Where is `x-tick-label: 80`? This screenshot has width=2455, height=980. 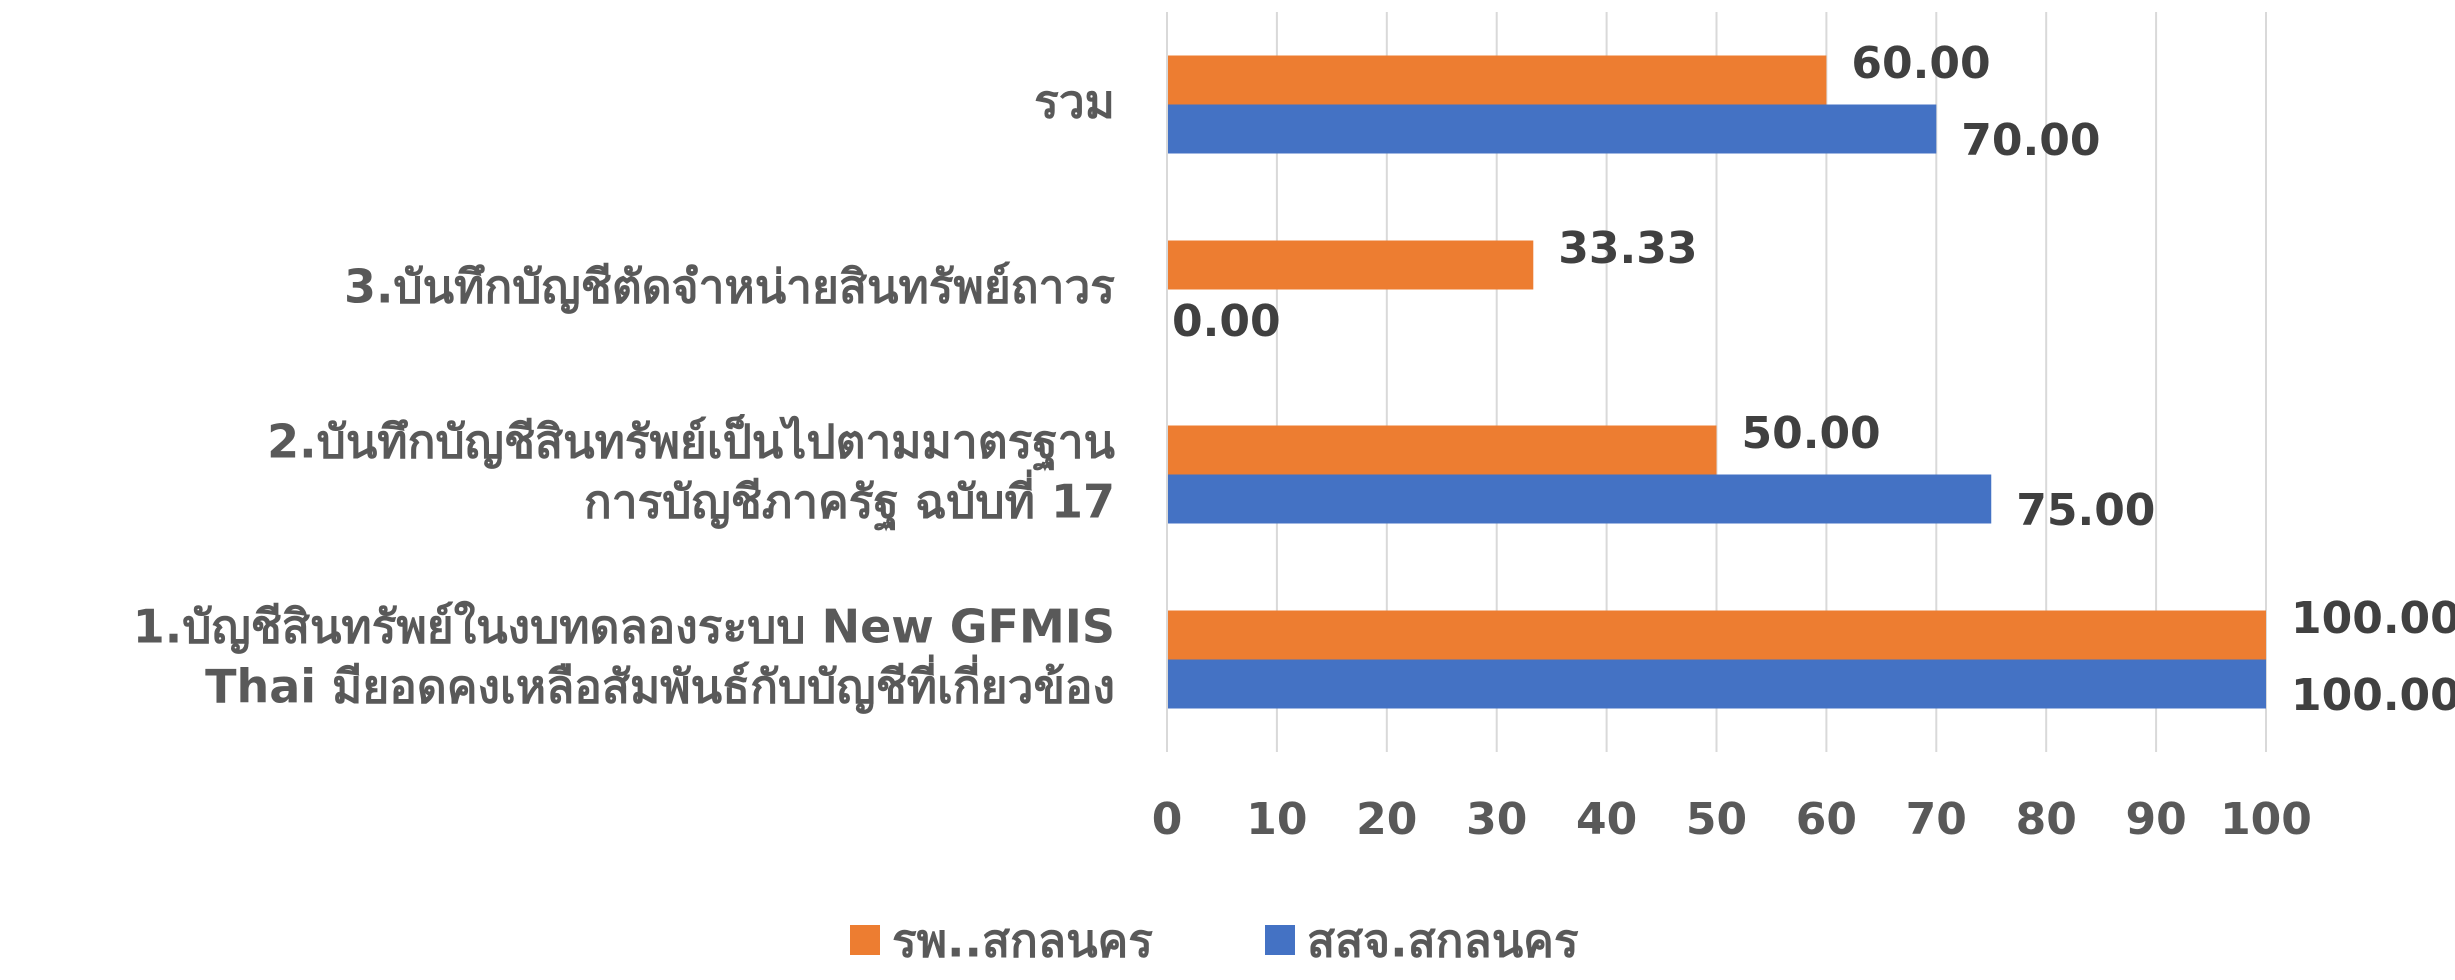 x-tick-label: 80 is located at coordinates (2046, 819).